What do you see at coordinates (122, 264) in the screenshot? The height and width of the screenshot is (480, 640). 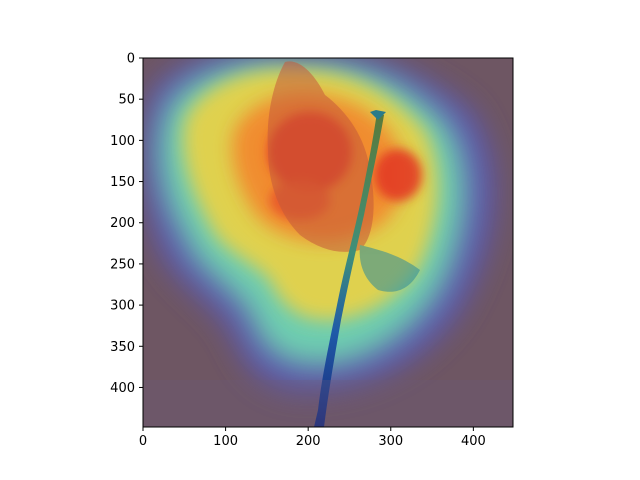 I see `y-tick-label: 250` at bounding box center [122, 264].